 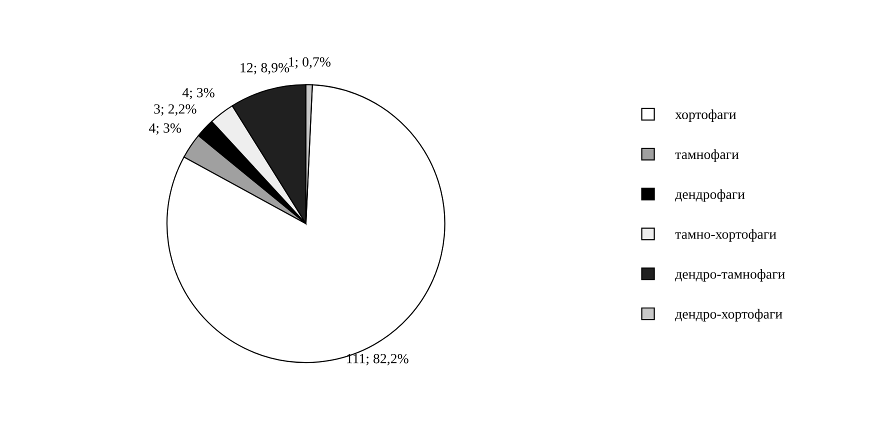 I want to click on legend-label: тамнофаги, so click(x=707, y=155).